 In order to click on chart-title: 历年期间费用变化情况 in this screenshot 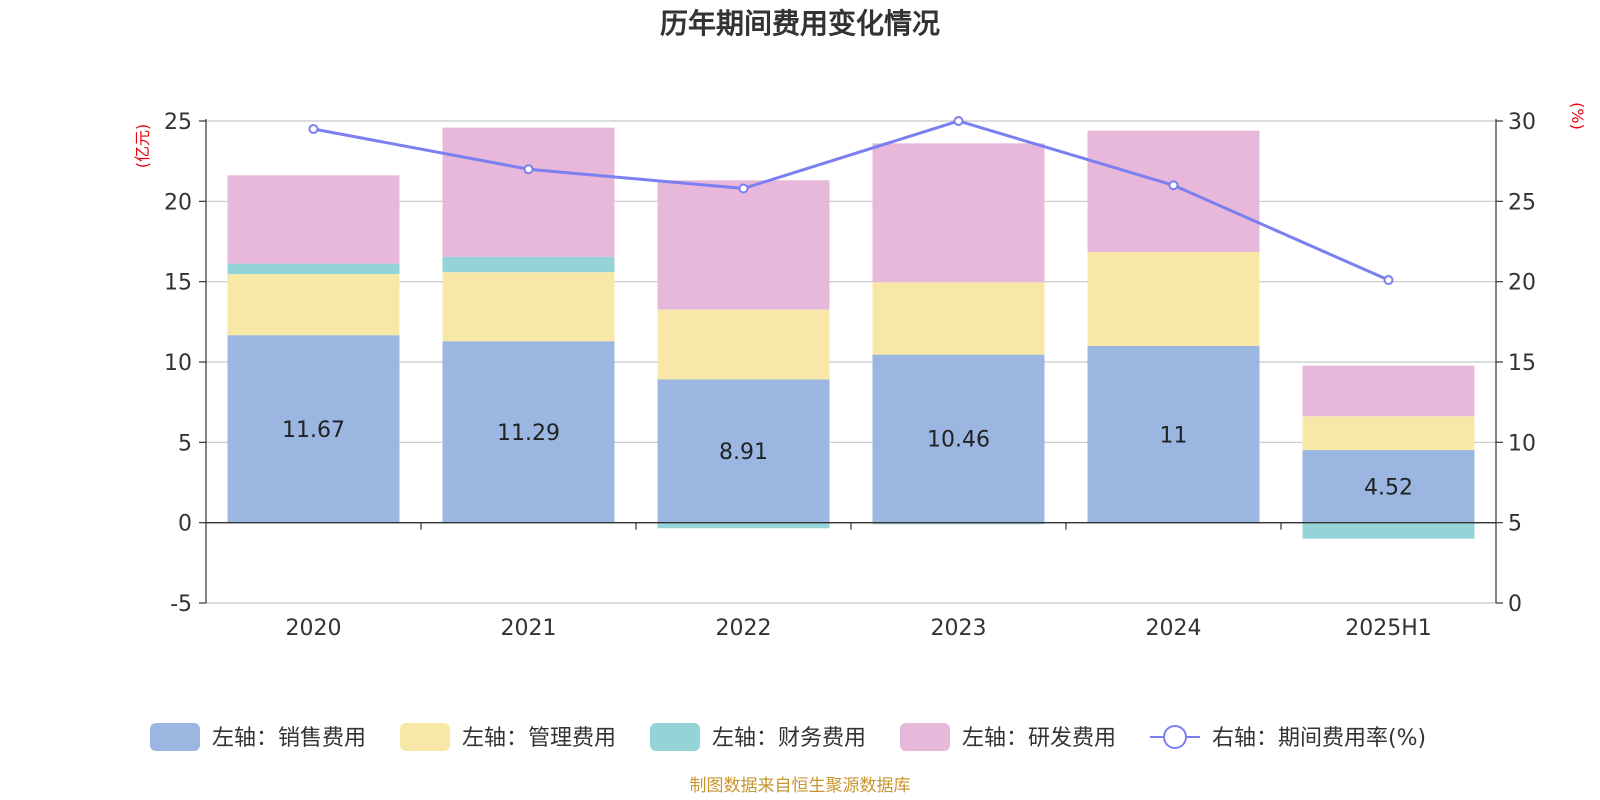, I will do `click(800, 23)`.